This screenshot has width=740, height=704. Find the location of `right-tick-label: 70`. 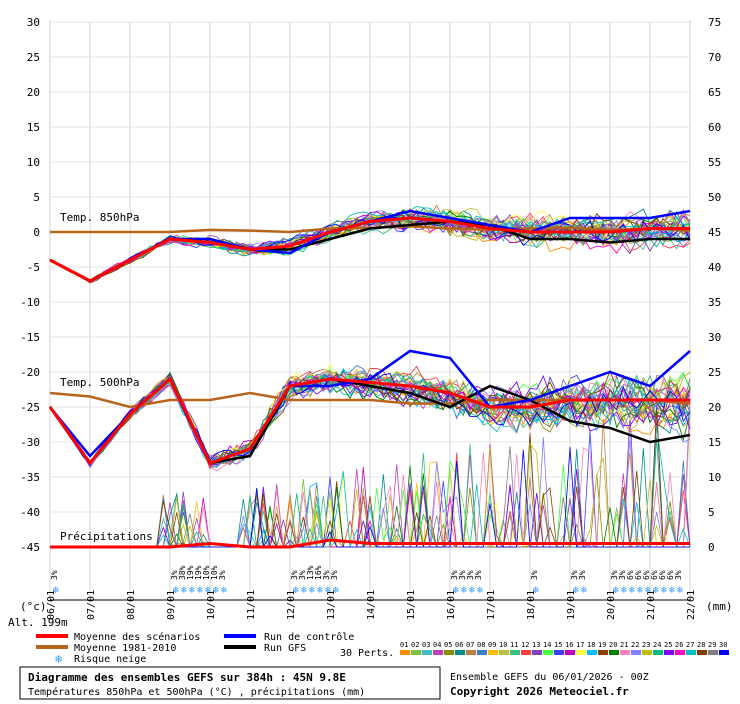

right-tick-label: 70 is located at coordinates (714, 57).